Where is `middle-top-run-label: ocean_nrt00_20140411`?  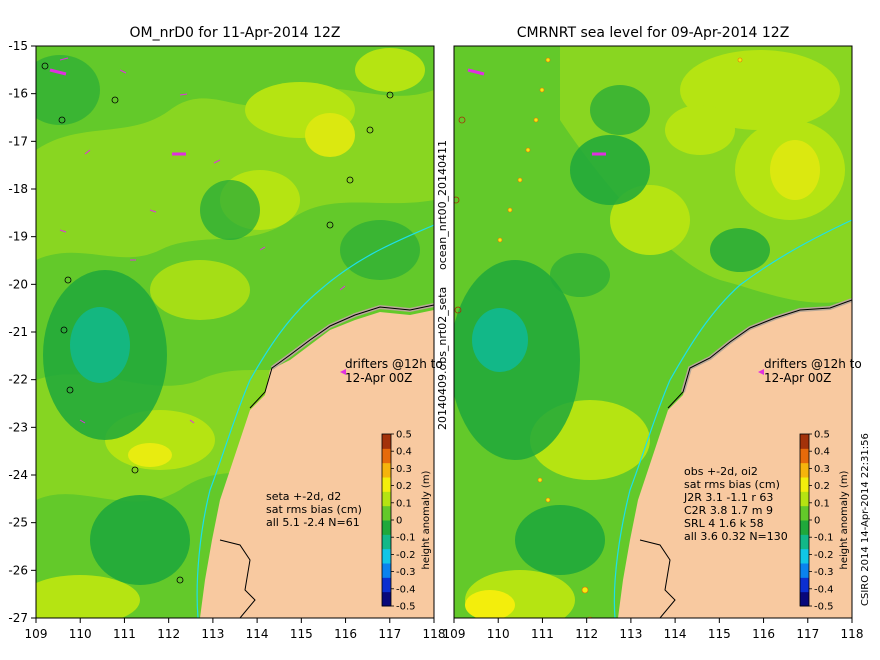 middle-top-run-label: ocean_nrt00_20140411 is located at coordinates (442, 205).